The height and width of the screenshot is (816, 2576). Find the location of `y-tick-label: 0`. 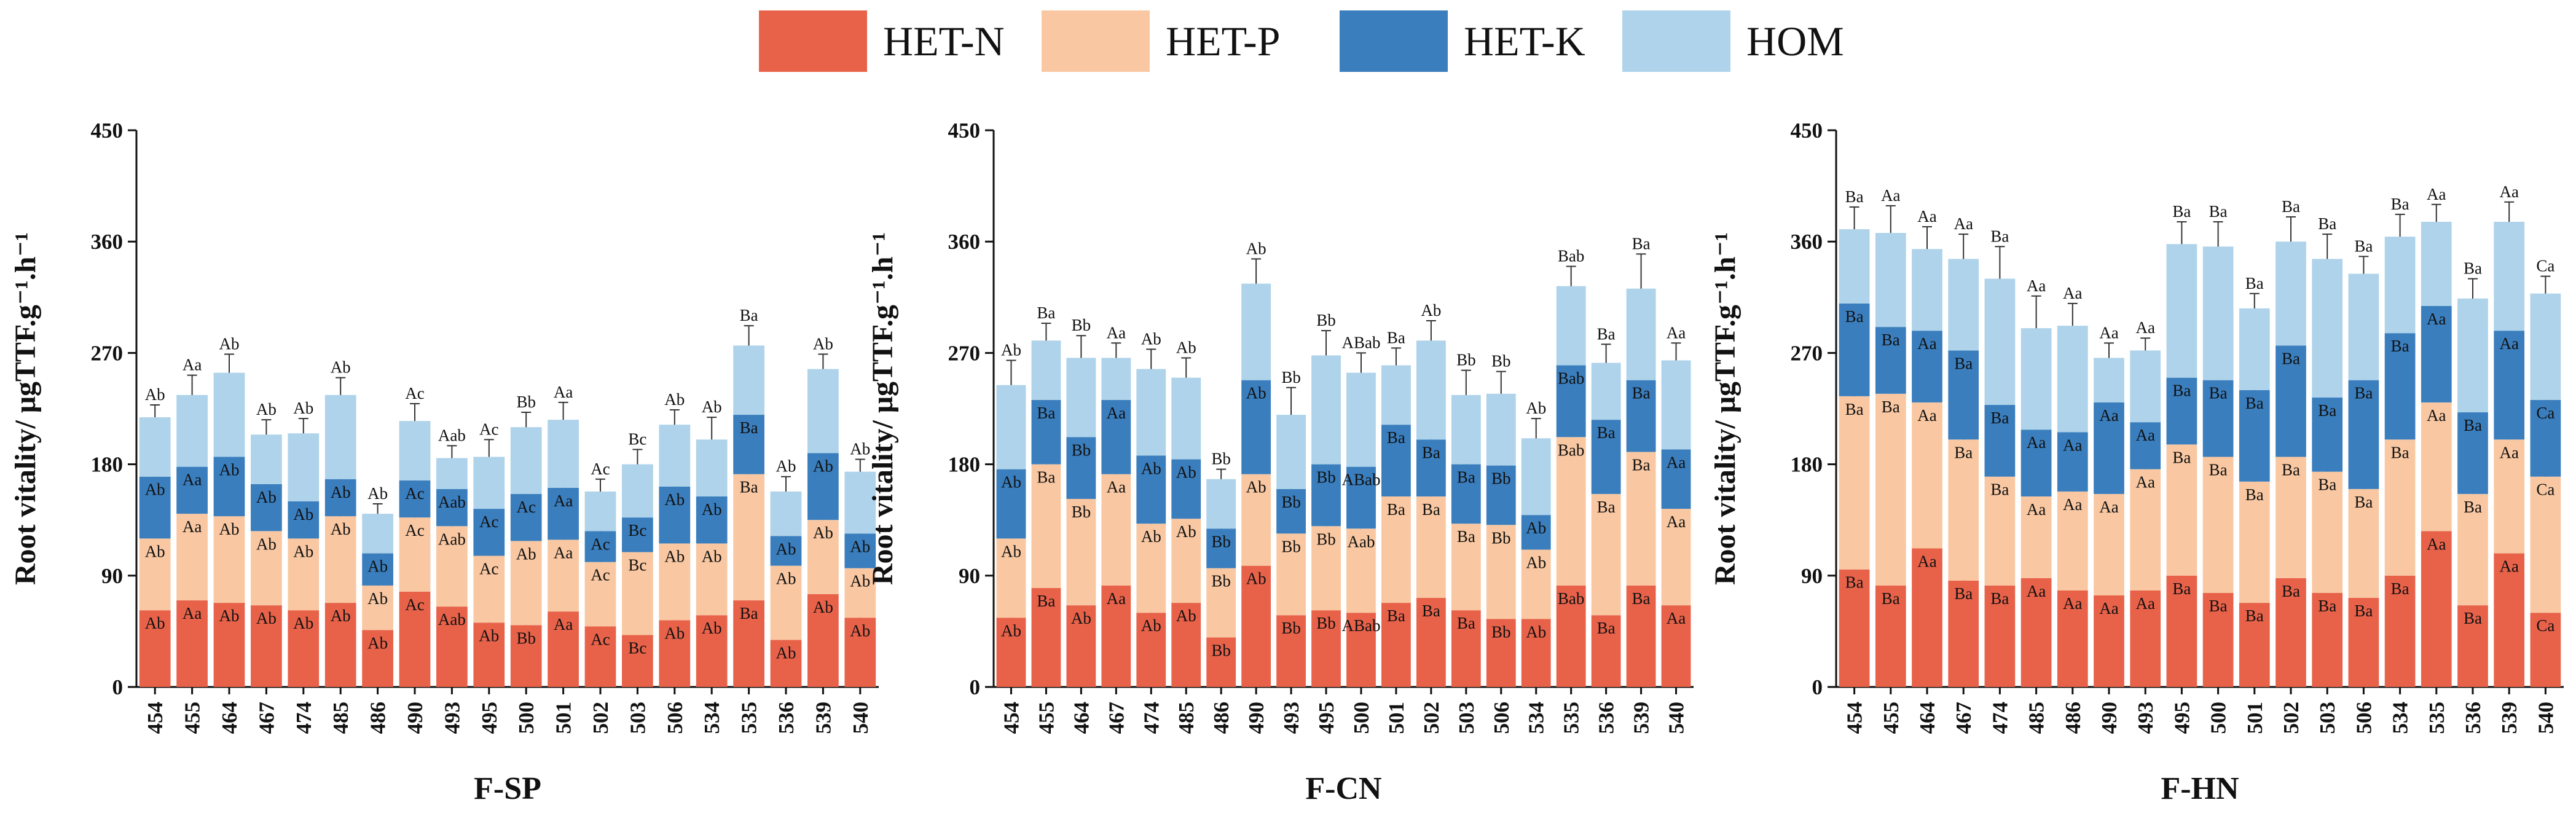

y-tick-label: 0 is located at coordinates (1817, 687).